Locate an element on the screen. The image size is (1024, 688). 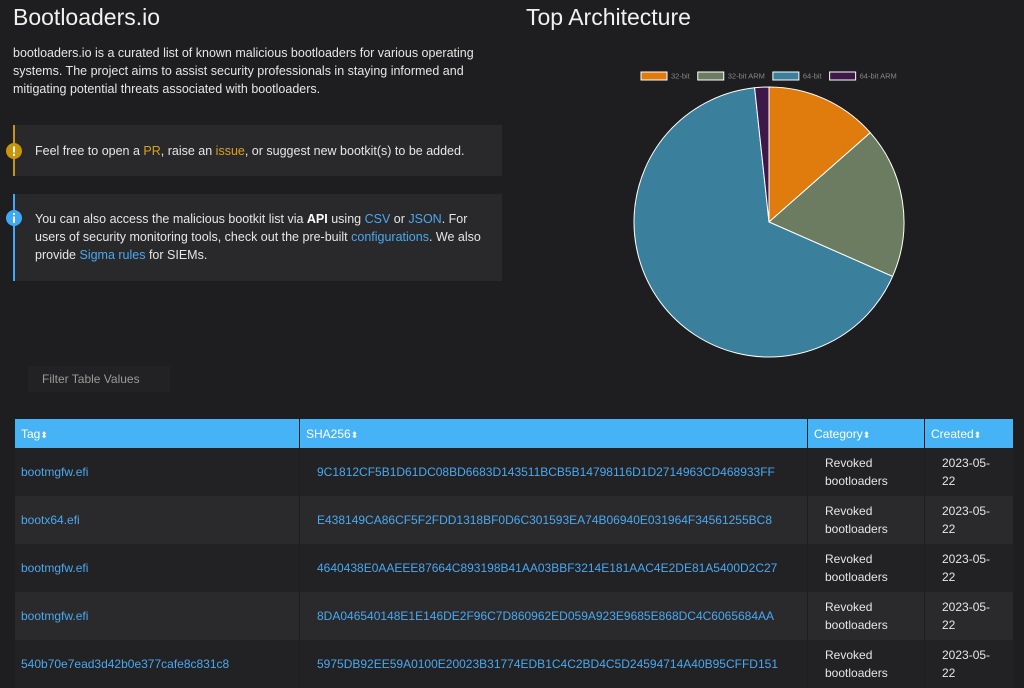
issue-link: issue is located at coordinates (230, 150).